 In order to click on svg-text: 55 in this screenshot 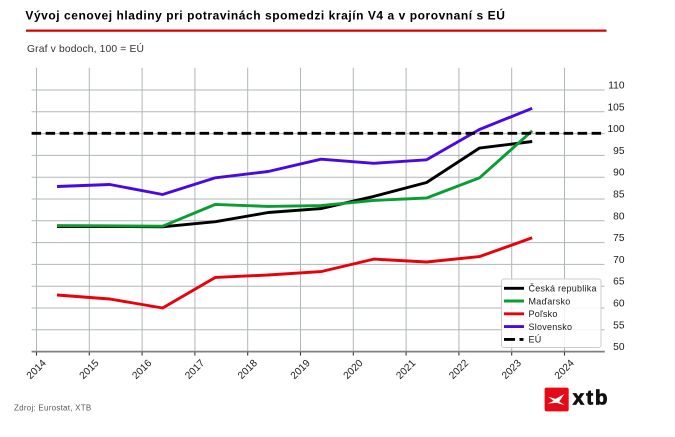, I will do `click(619, 325)`.